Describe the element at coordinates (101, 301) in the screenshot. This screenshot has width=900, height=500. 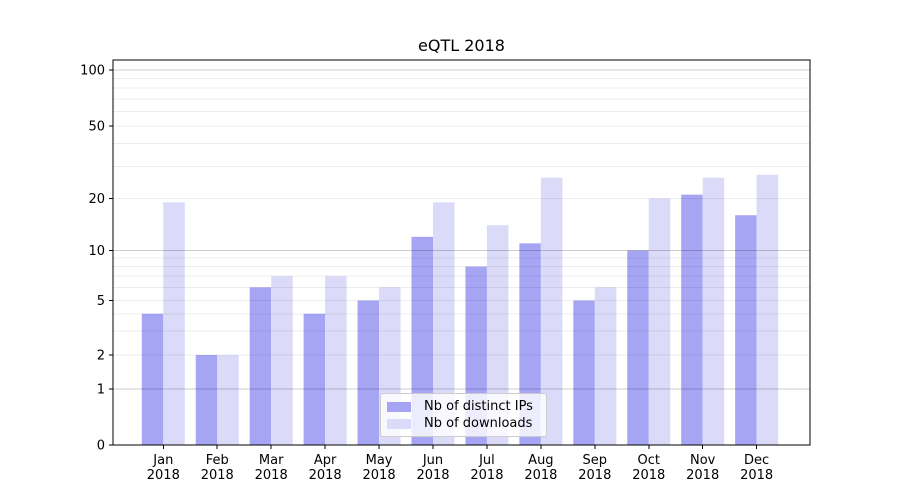
I see `y-tick-label: 5` at that location.